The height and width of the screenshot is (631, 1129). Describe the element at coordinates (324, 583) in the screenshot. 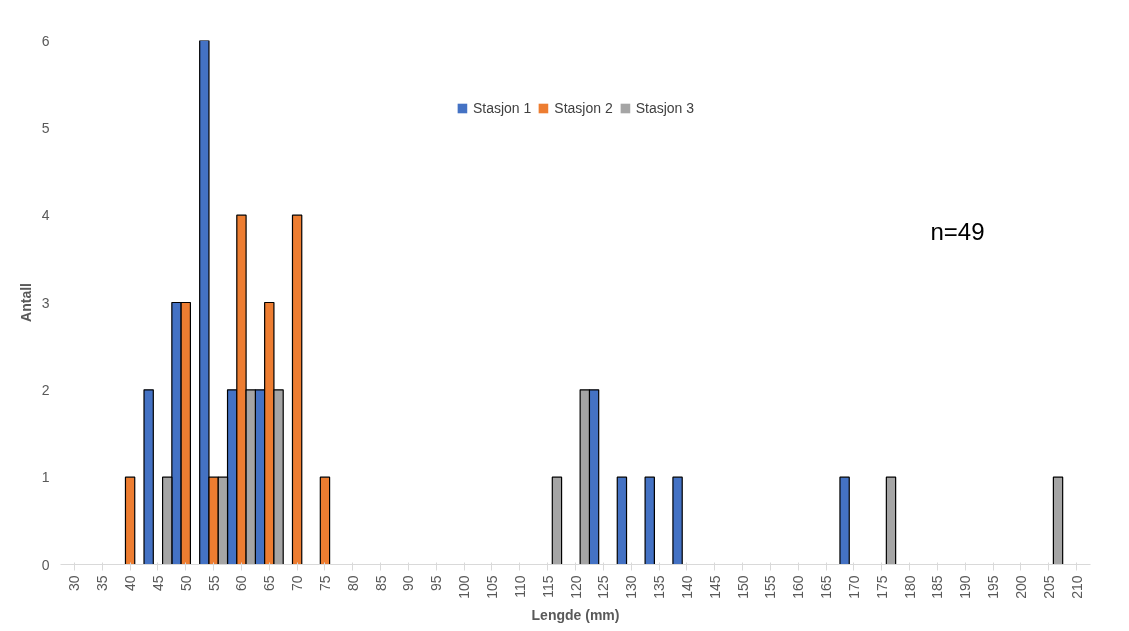

I see `x-tick-label: 75` at that location.